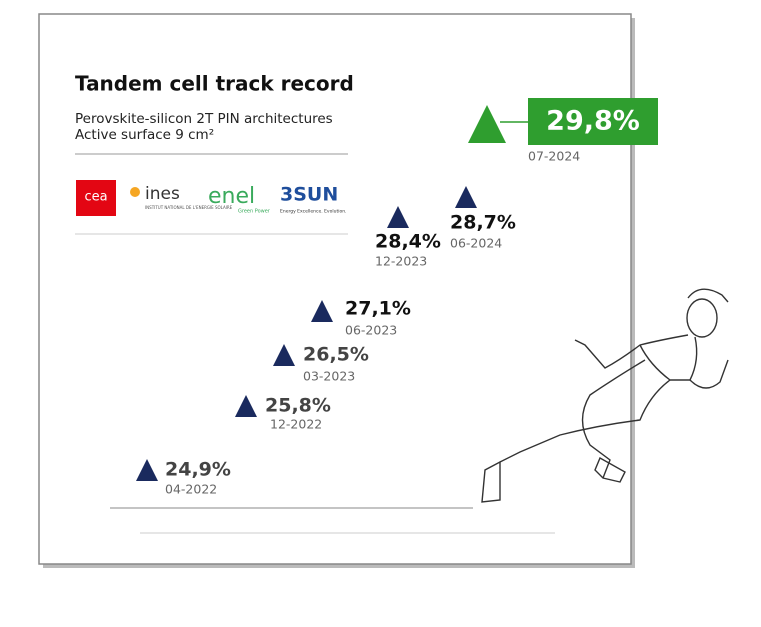 The image size is (761, 627). What do you see at coordinates (309, 195) in the screenshot?
I see `3sun-text: 3SUN` at bounding box center [309, 195].